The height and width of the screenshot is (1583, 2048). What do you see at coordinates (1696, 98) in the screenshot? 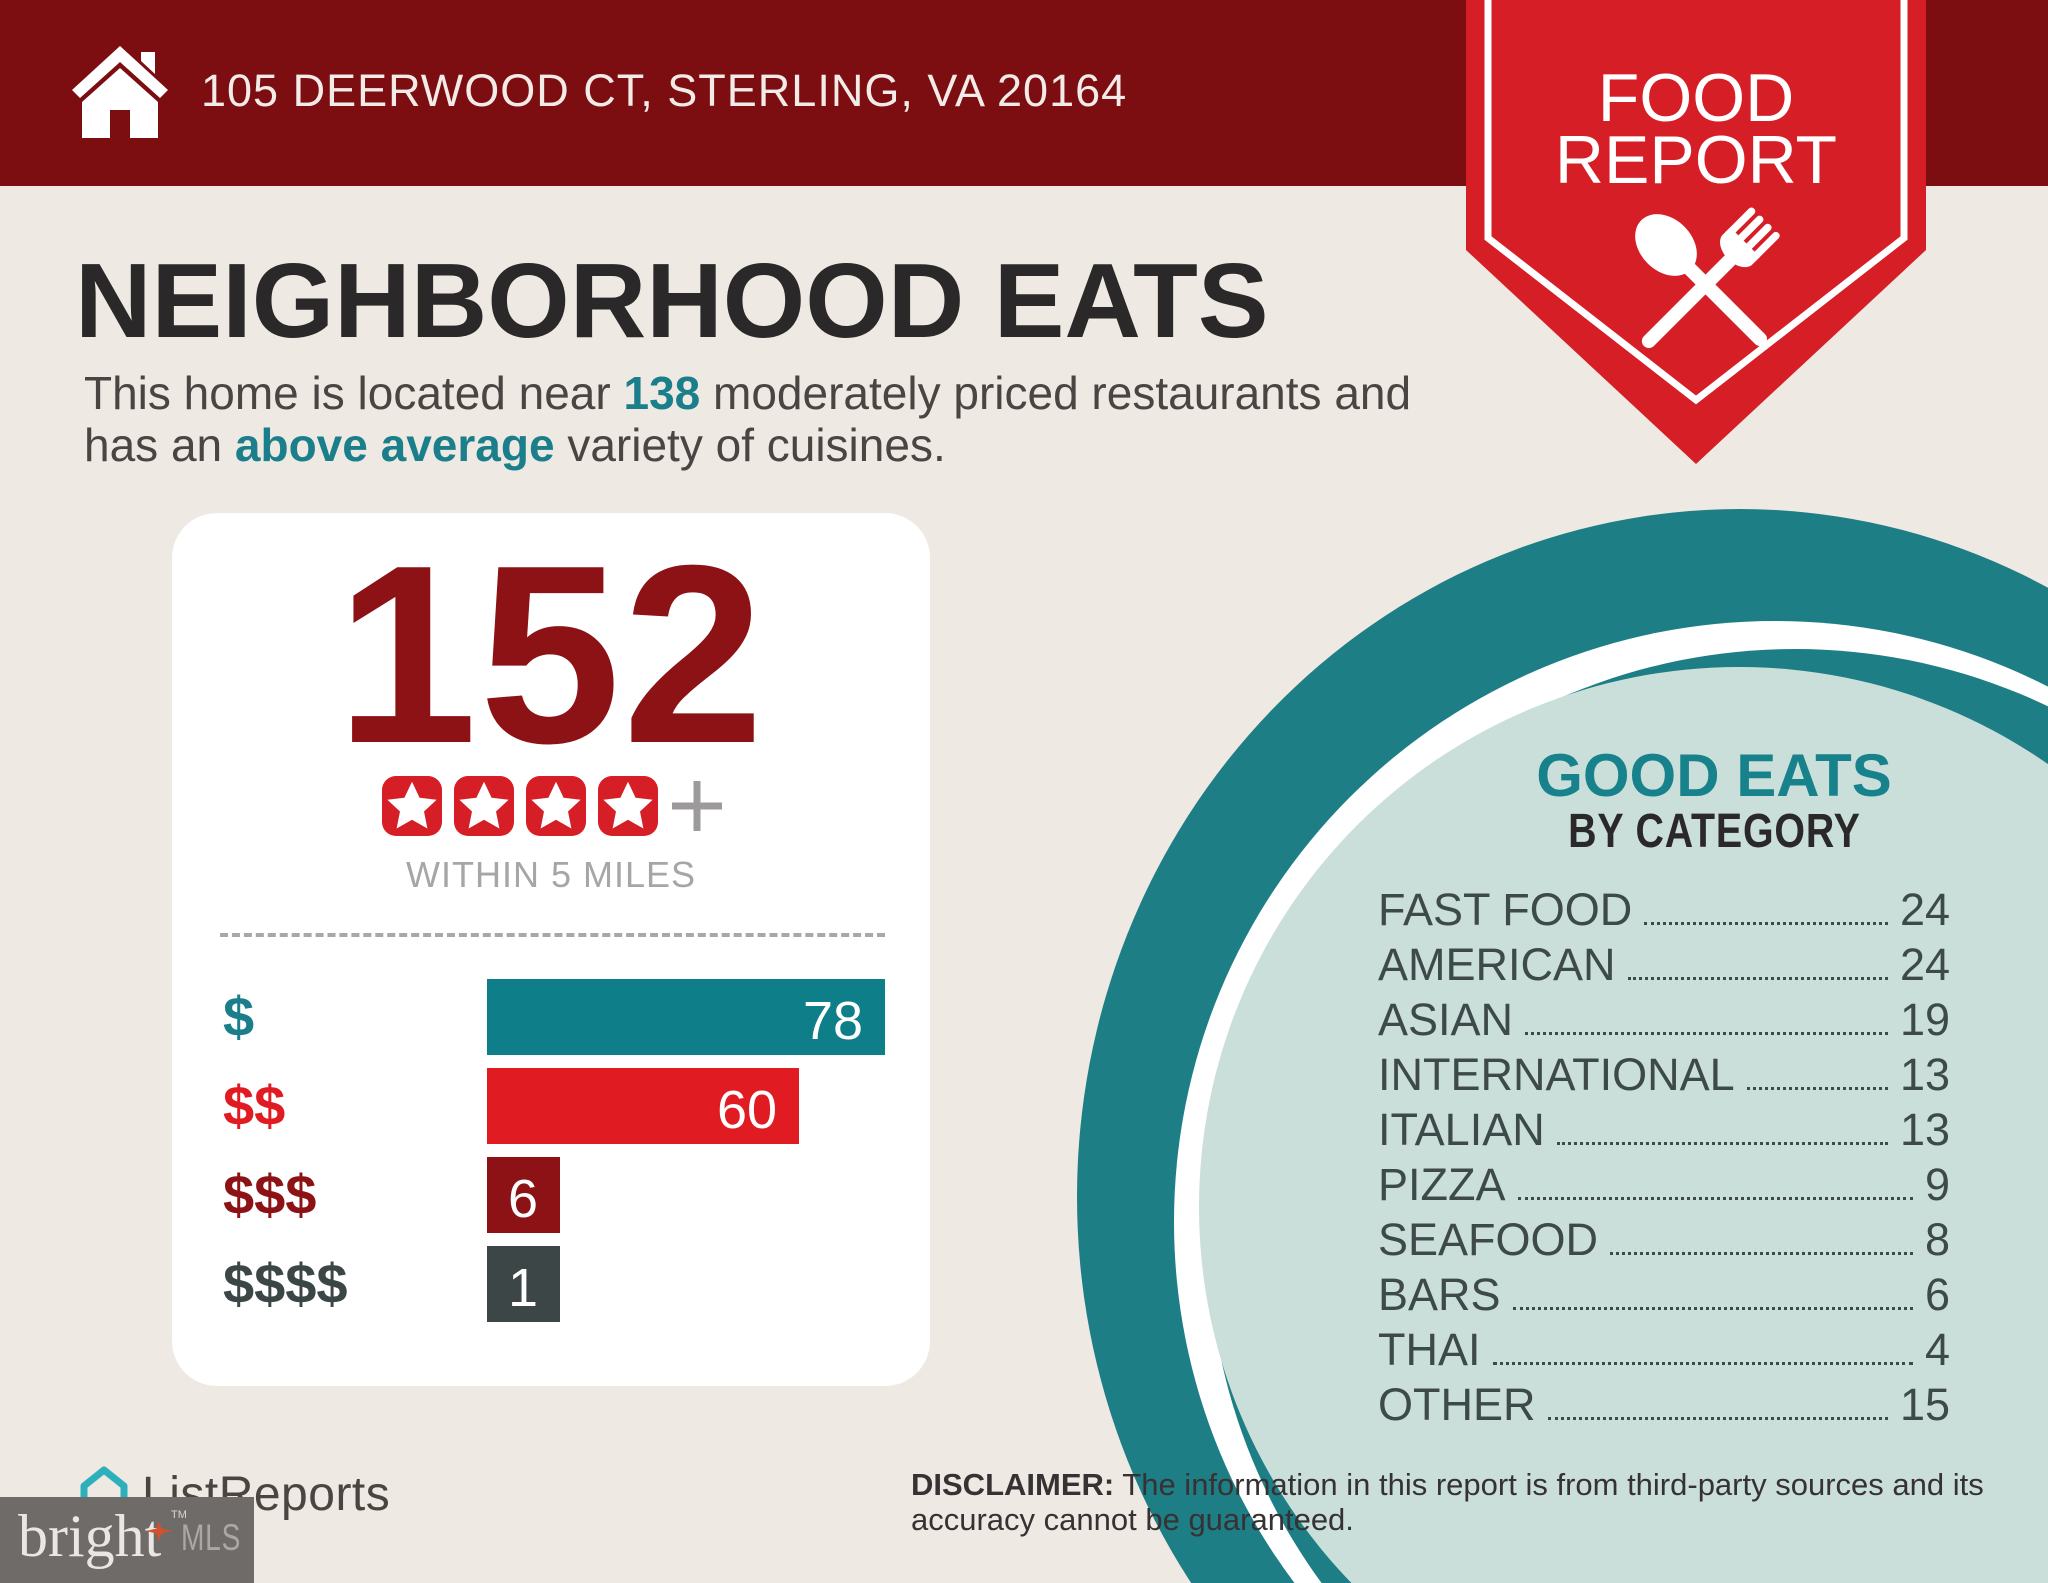
I see `svg-text: FOOD` at bounding box center [1696, 98].